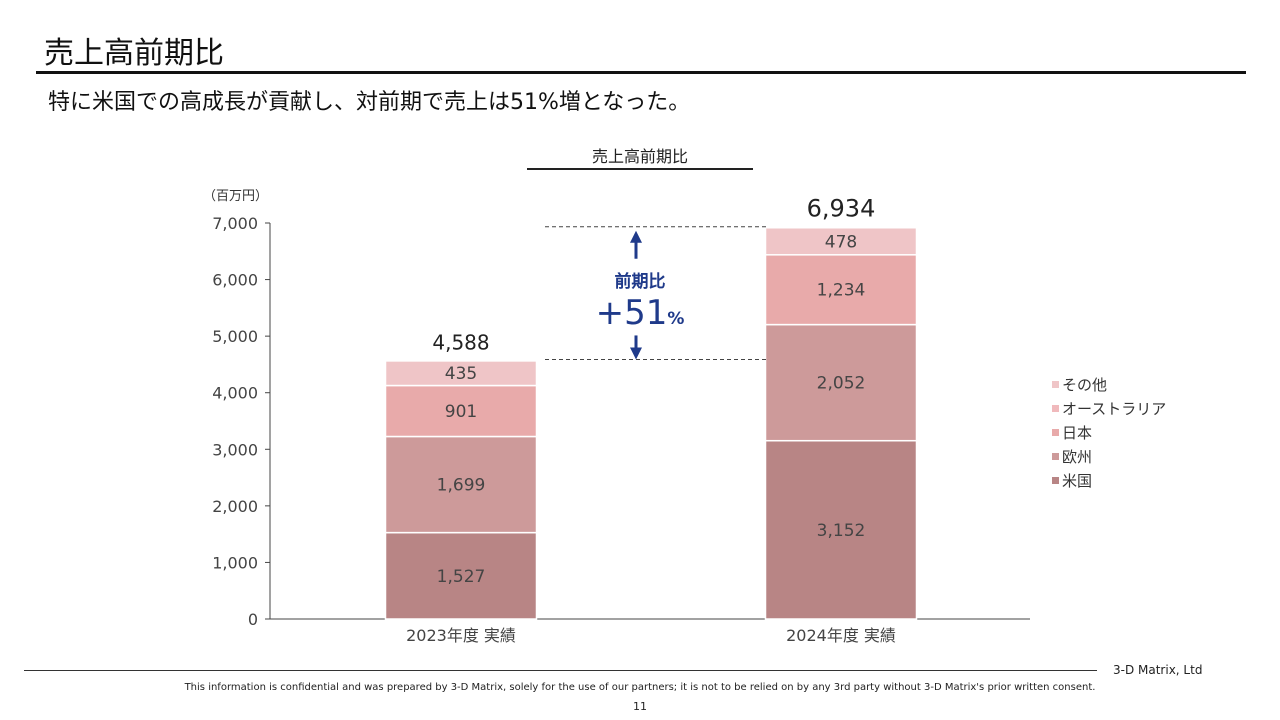 This screenshot has width=1280, height=720. Describe the element at coordinates (640, 706) in the screenshot. I see `page-number: 11` at that location.